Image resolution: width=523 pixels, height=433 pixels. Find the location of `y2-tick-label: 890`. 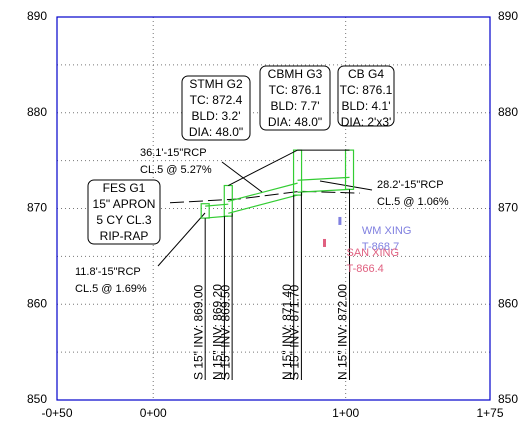

y2-tick-label: 890 is located at coordinates (508, 16).